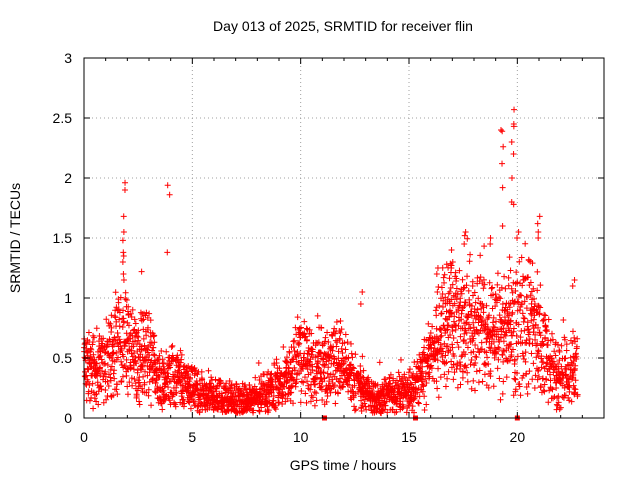  Describe the element at coordinates (15, 238) in the screenshot. I see `y-axis-label: SRMTID / TECUs` at that location.